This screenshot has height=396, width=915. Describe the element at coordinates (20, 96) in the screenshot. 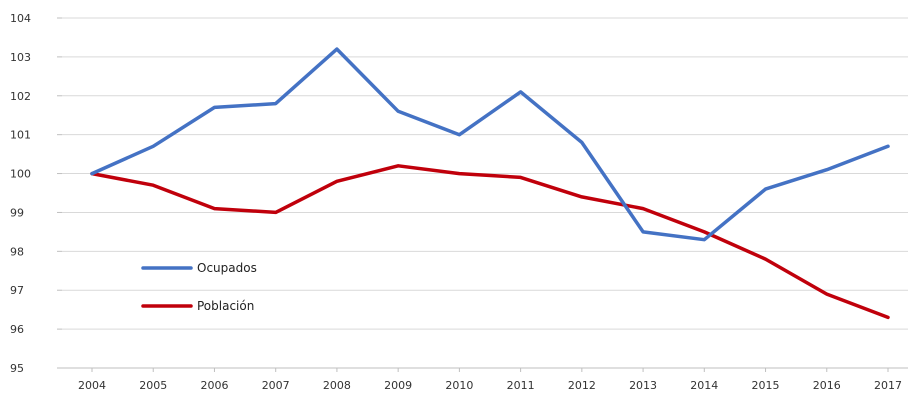

I see `y-tick-label: 102` at that location.